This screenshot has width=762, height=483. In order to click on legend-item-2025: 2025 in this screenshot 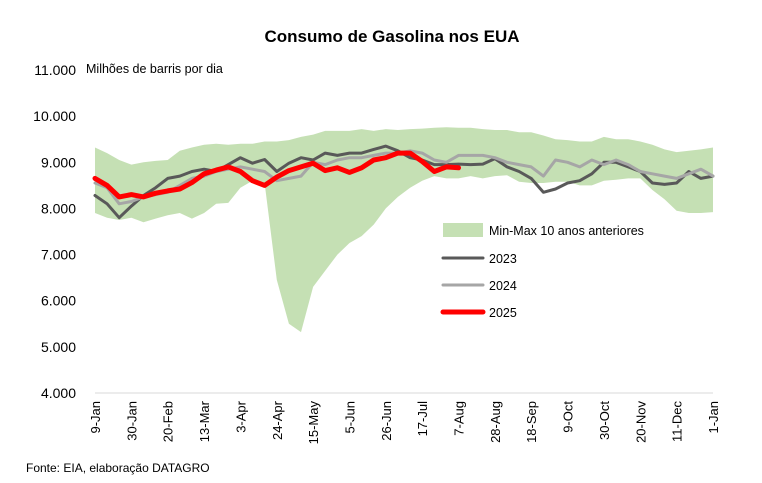, I will do `click(503, 313)`.